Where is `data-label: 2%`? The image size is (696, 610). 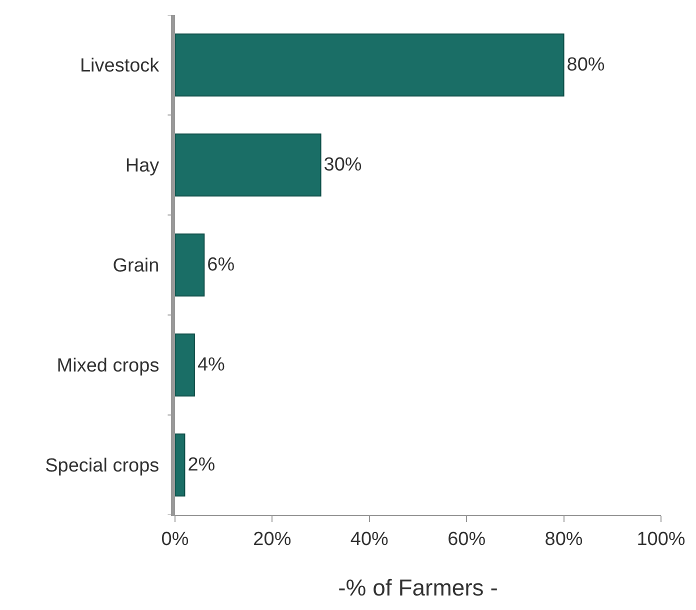
data-label: 2% is located at coordinates (202, 465).